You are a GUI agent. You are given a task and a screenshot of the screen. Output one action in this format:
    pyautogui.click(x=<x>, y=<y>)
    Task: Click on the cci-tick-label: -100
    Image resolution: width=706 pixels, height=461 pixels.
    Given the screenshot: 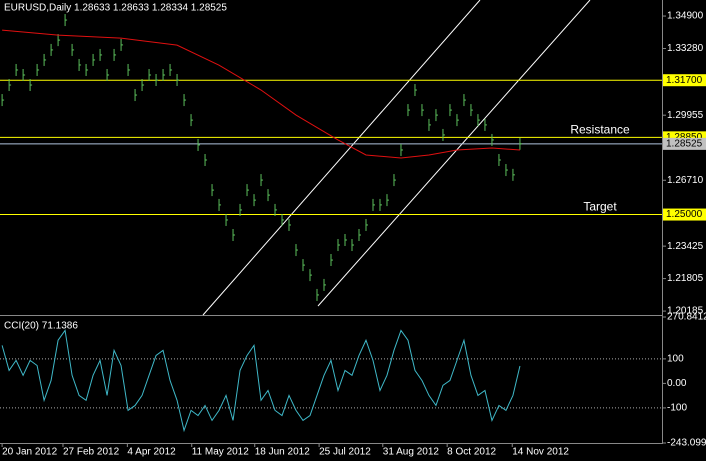 What is the action you would take?
    pyautogui.click(x=677, y=408)
    